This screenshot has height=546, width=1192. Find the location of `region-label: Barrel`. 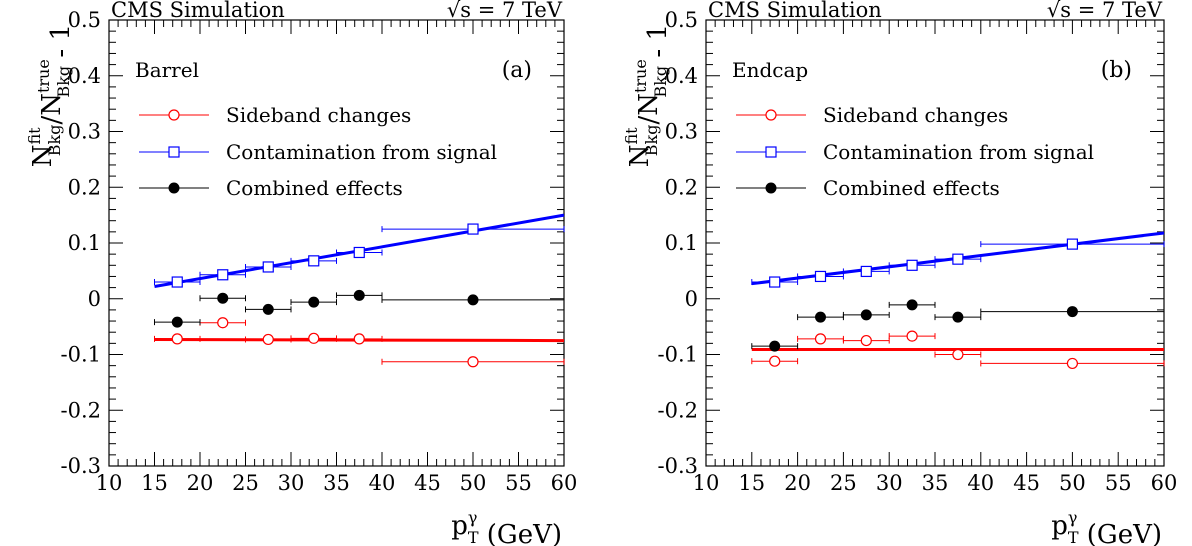

region-label: Barrel is located at coordinates (167, 70).